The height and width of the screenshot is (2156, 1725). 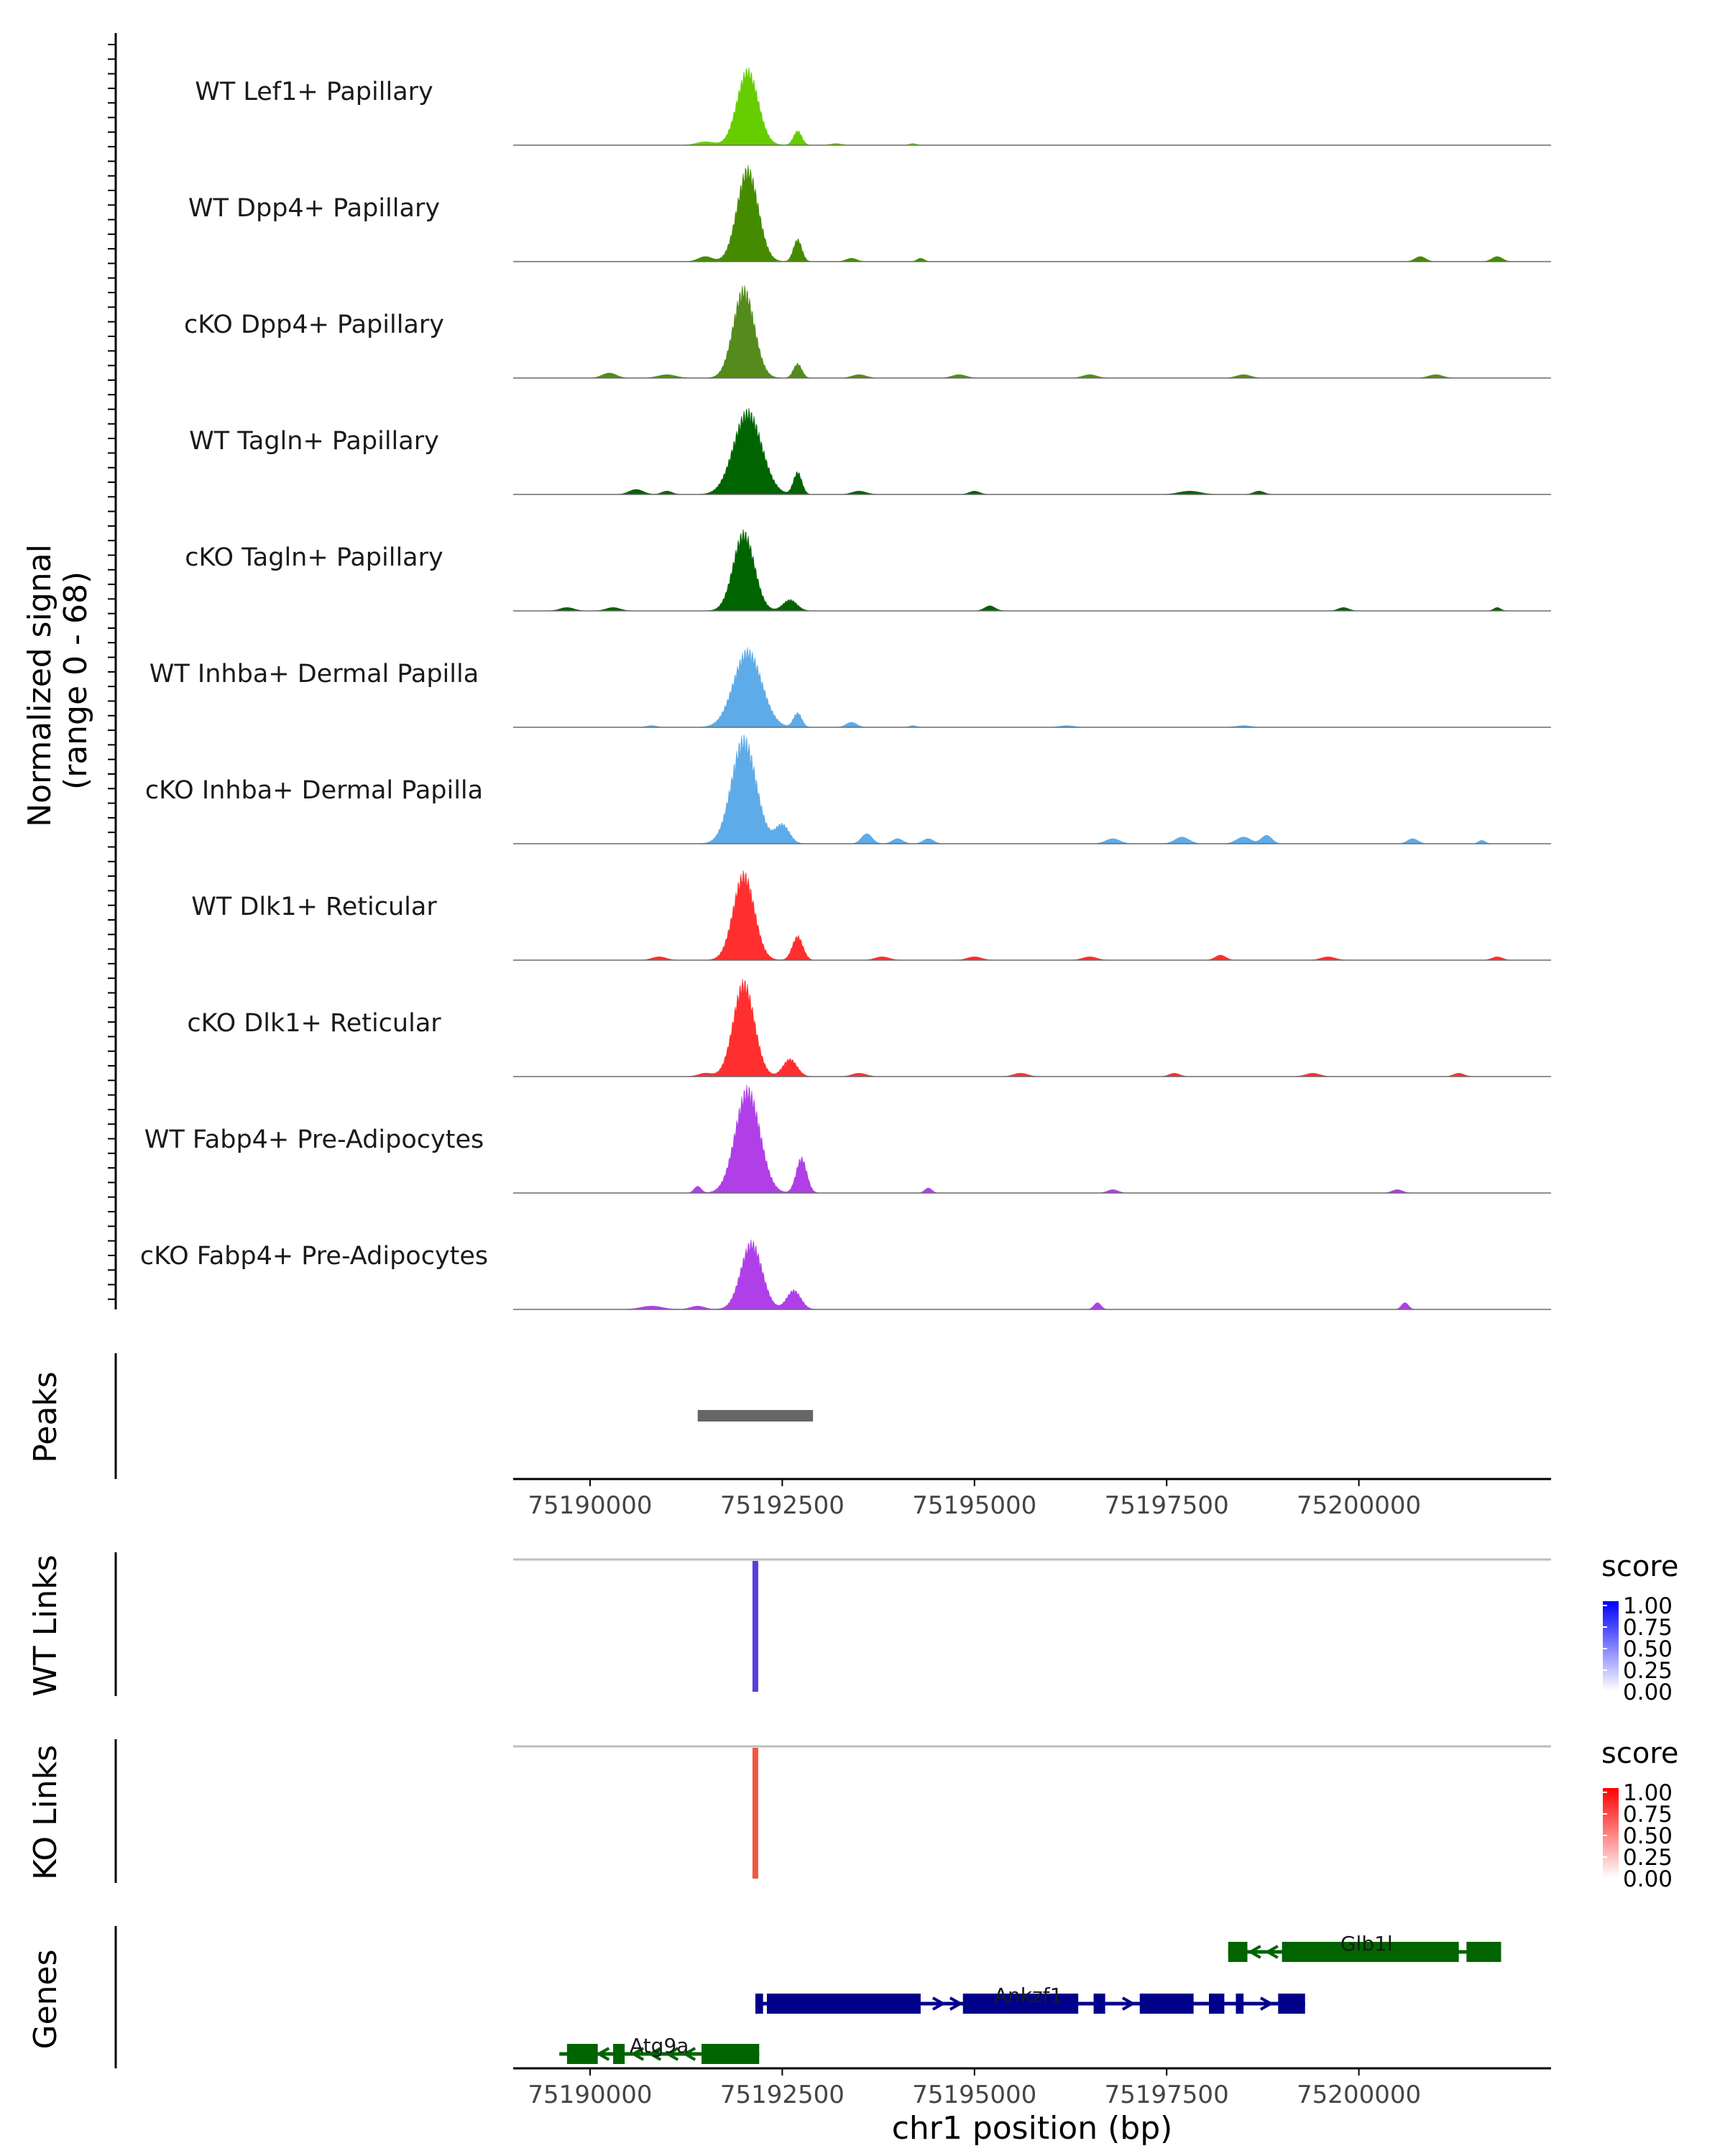 What do you see at coordinates (45, 1812) in the screenshot?
I see `ko-links-label: KO Links` at bounding box center [45, 1812].